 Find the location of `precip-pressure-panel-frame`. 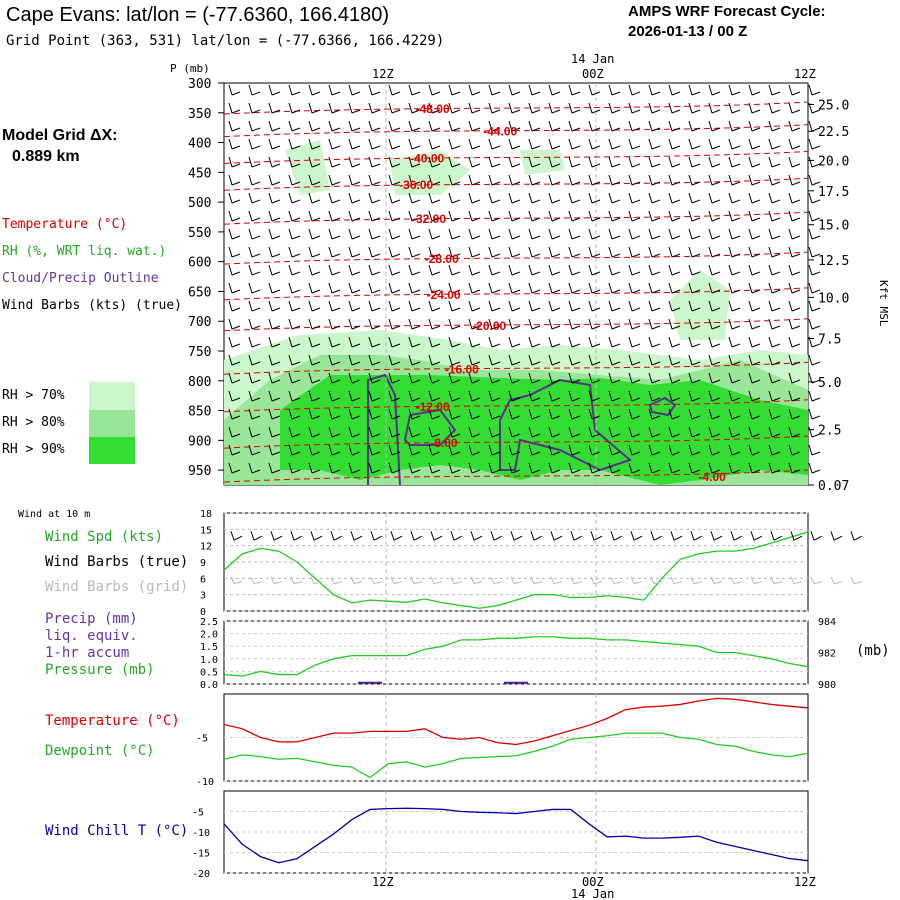

precip-pressure-panel-frame is located at coordinates (516, 652).